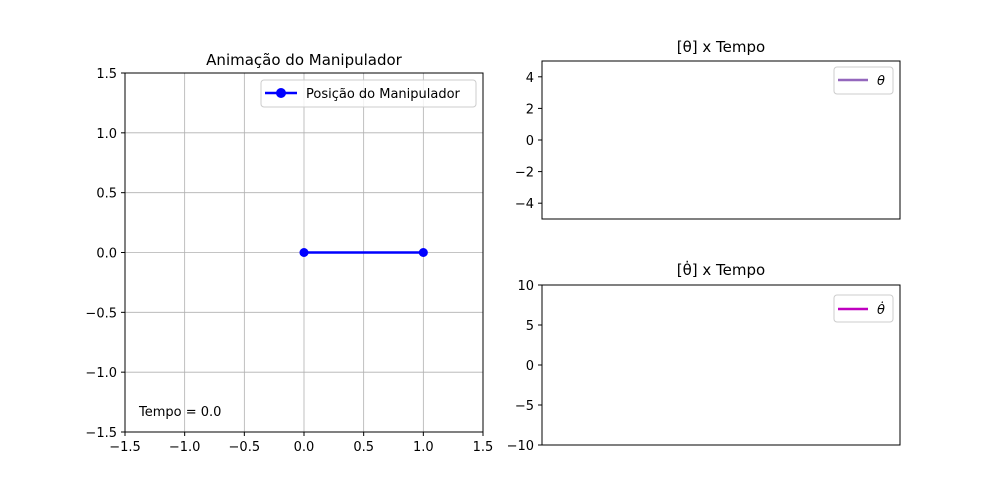 Image resolution: width=1000 pixels, height=500 pixels. Describe the element at coordinates (383, 94) in the screenshot. I see `manipulator-legend-label: Posição do Manipulador` at that location.